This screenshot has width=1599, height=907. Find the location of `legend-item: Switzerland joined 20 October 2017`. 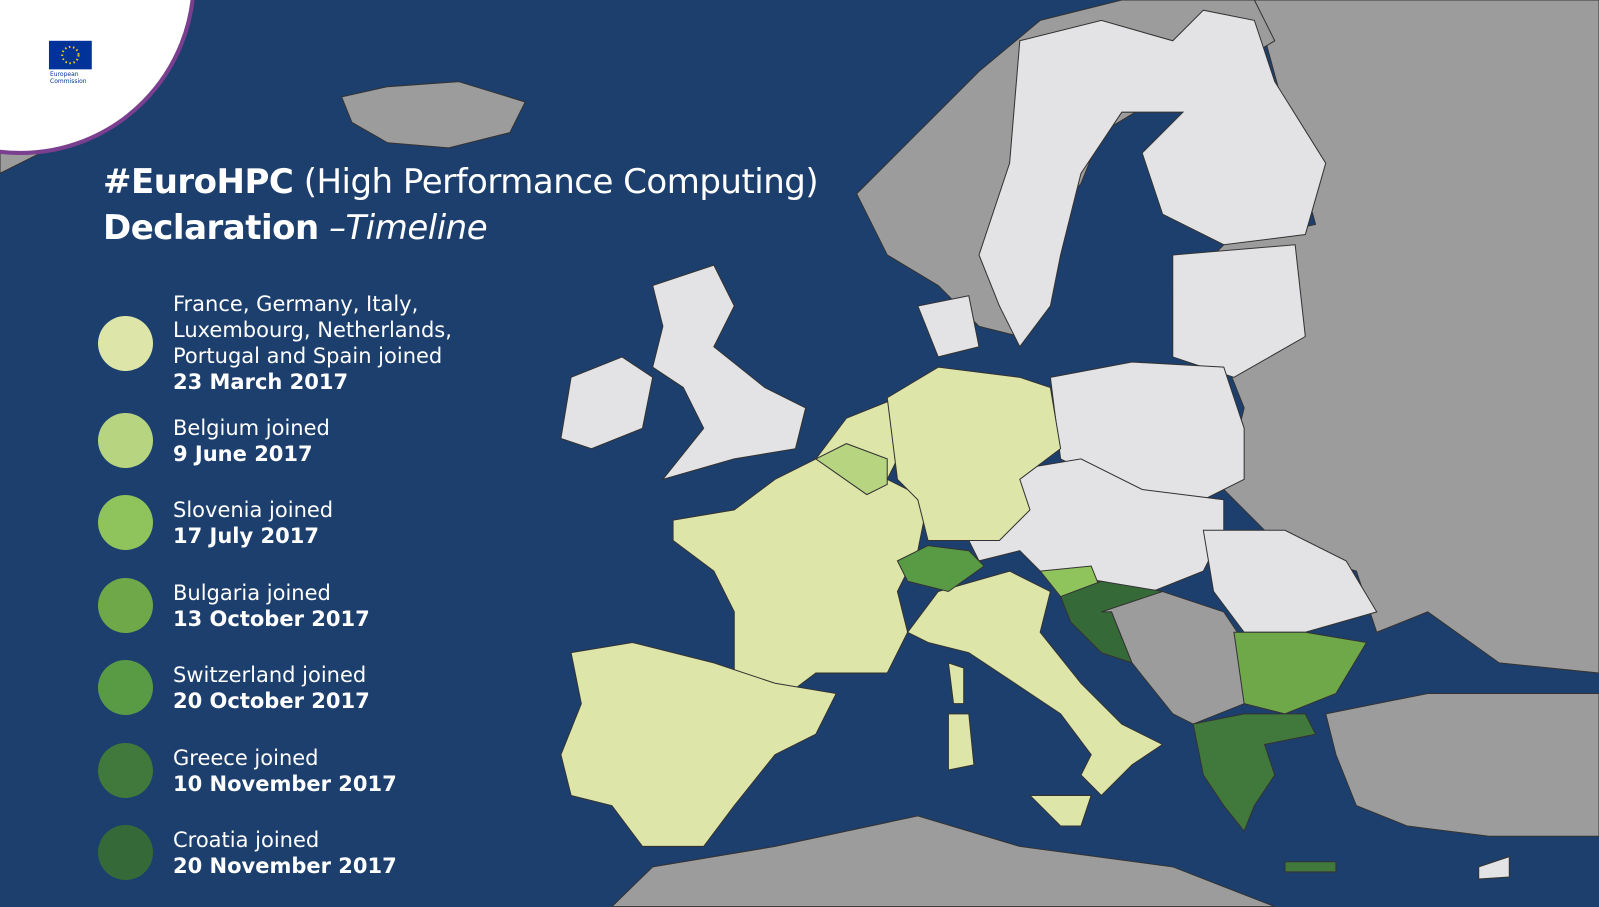

legend-item: Switzerland joined 20 October 2017 is located at coordinates (234, 687).